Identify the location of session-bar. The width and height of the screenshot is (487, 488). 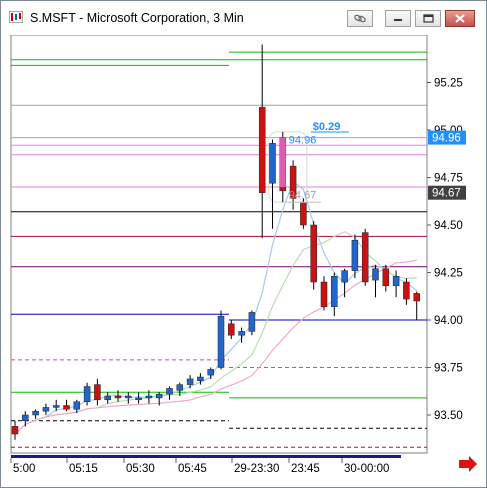
(206, 456).